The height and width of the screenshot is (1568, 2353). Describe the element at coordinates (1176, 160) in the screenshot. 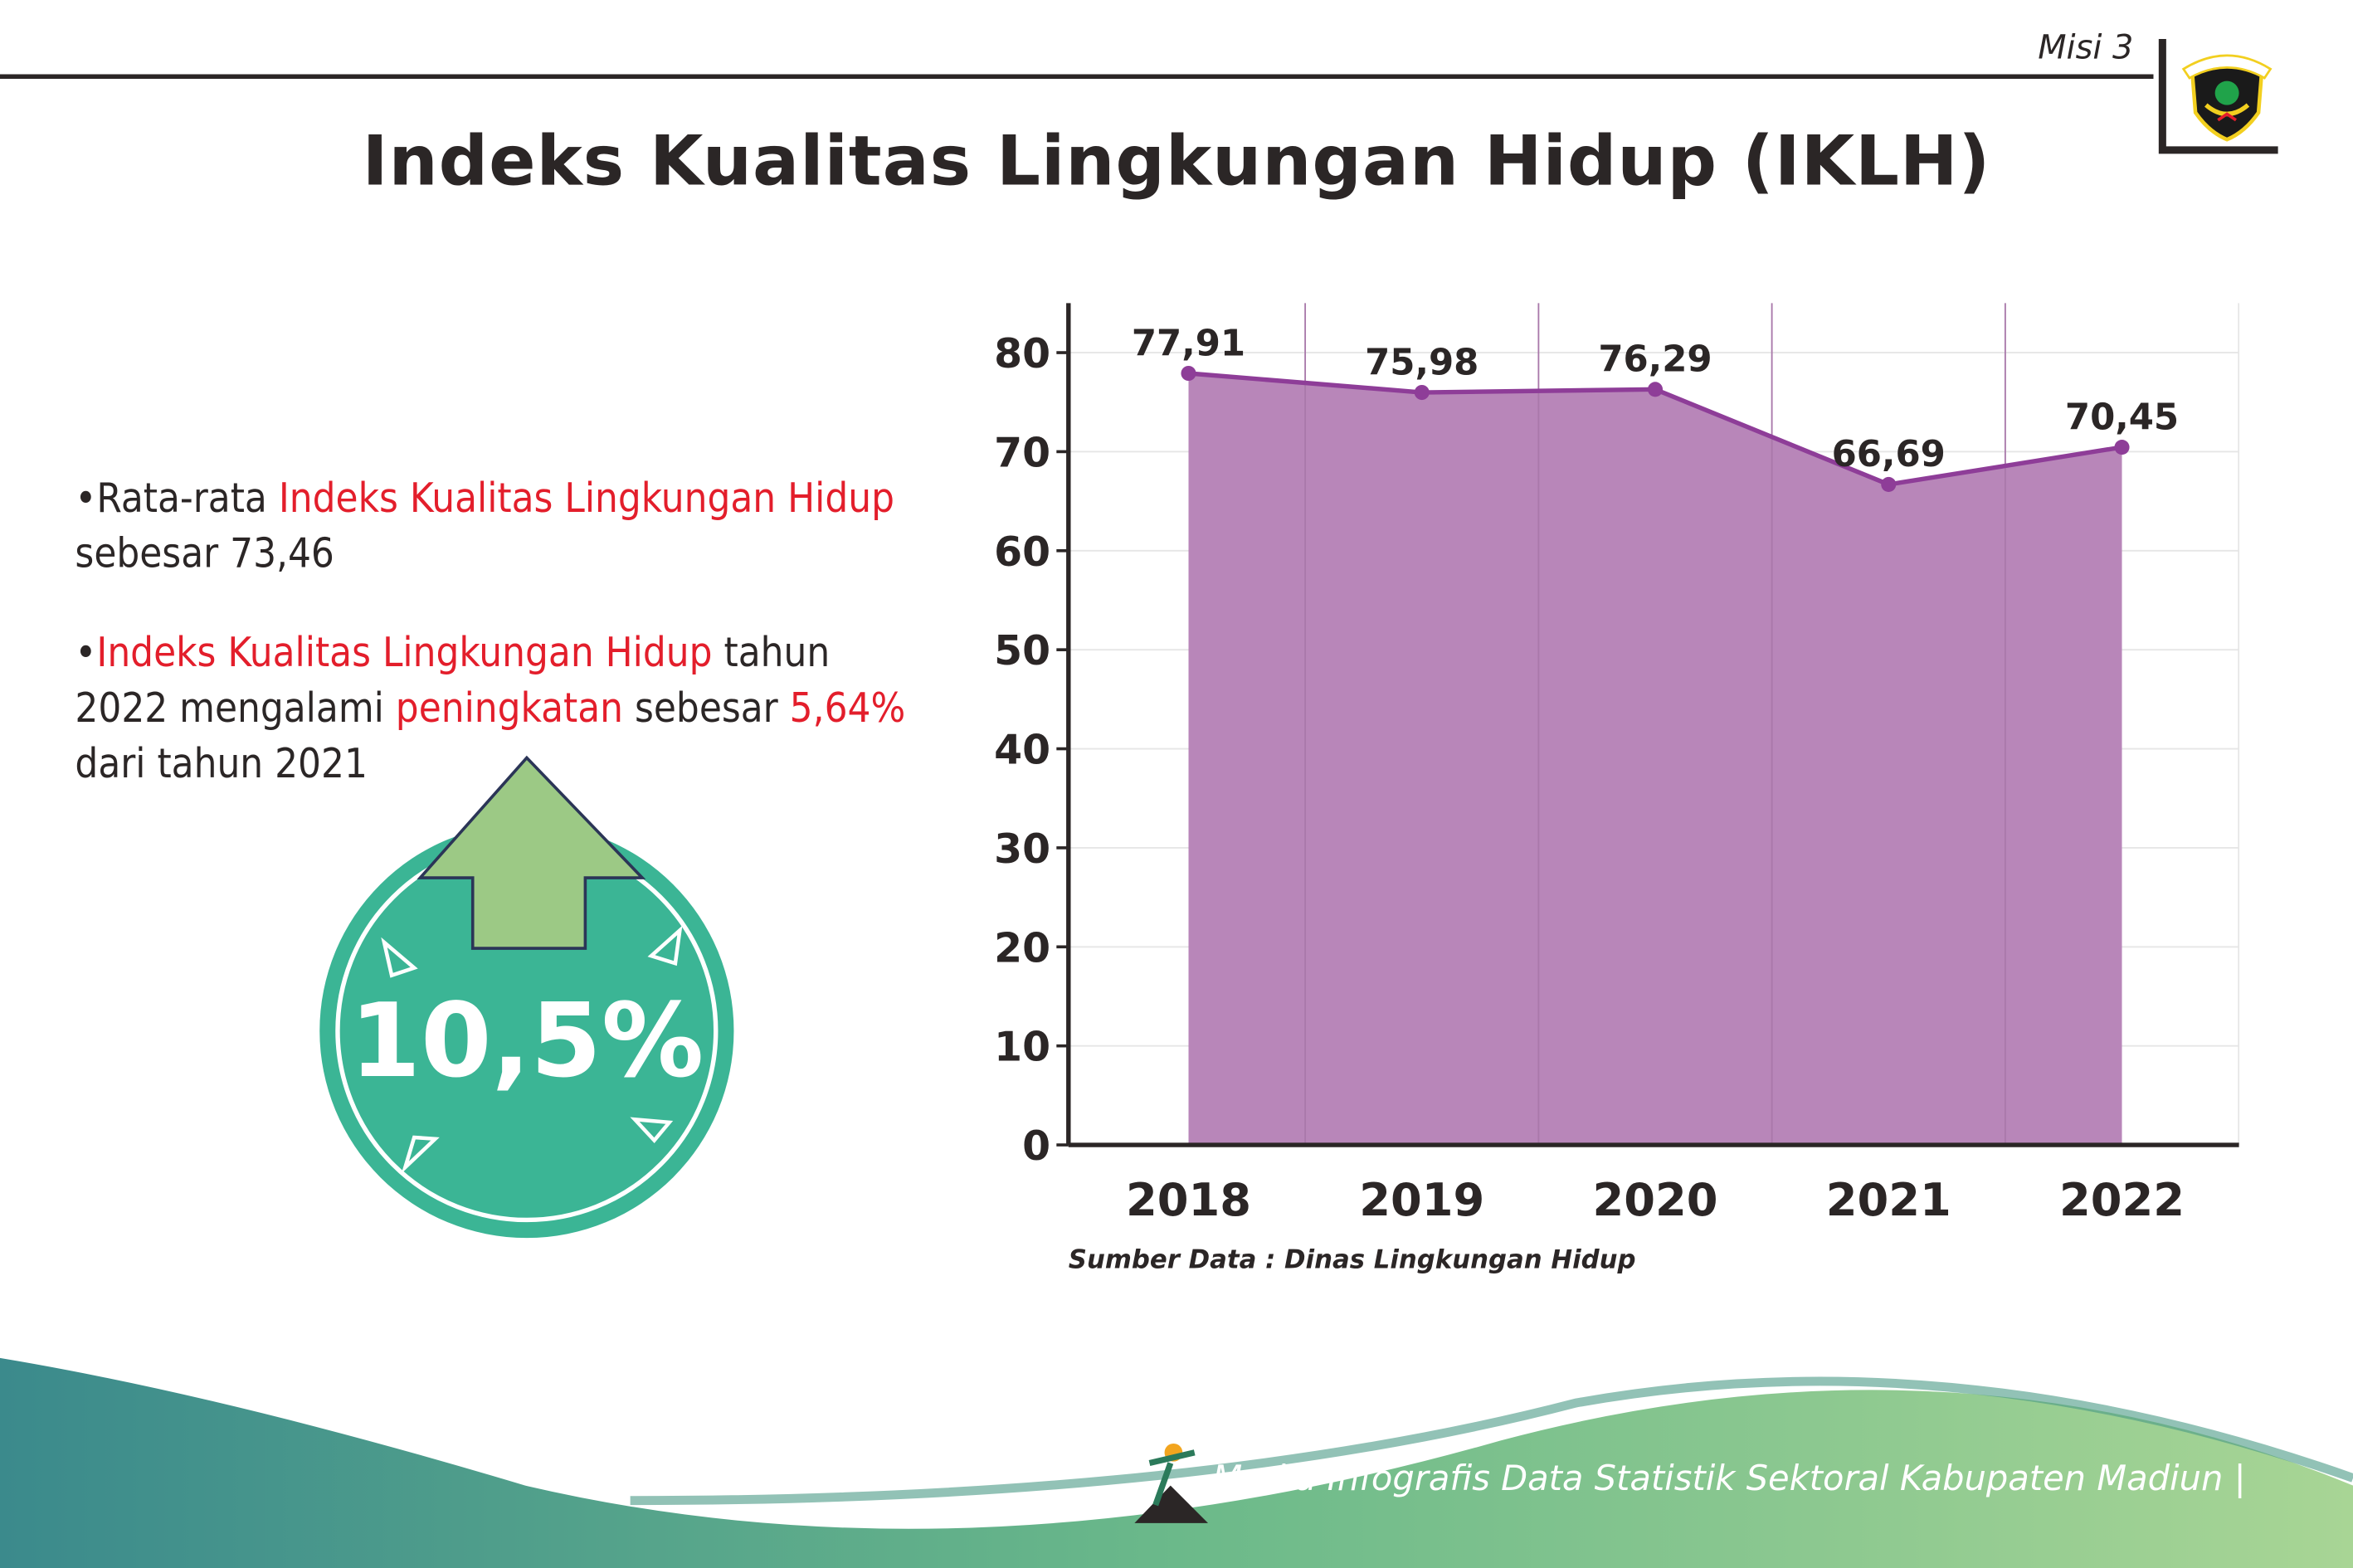

I see `page-title: Indeks Kualitas Lingkungan Hidup (IKLH)` at that location.